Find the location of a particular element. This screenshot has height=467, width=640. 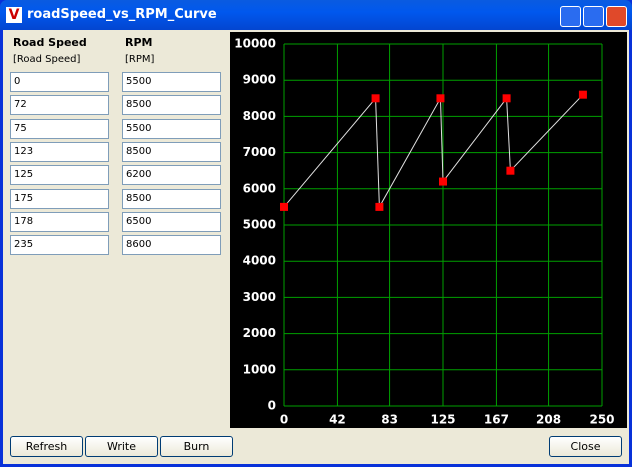

x-tick-label: 208 is located at coordinates (548, 420).